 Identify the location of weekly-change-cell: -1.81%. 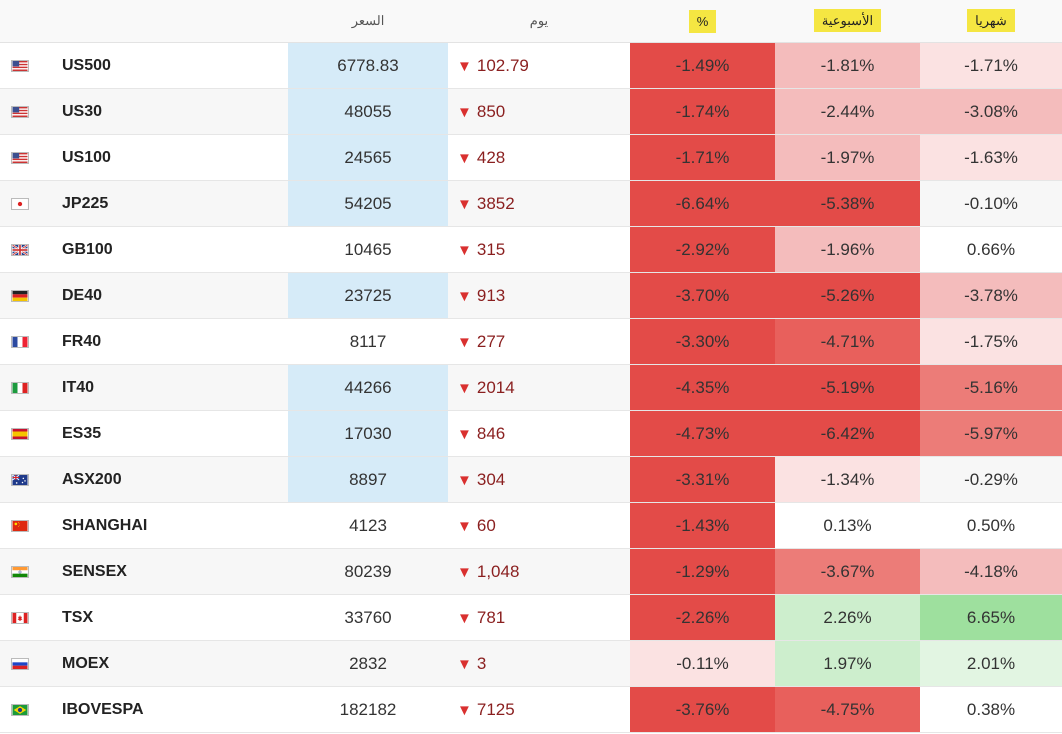
(847, 65).